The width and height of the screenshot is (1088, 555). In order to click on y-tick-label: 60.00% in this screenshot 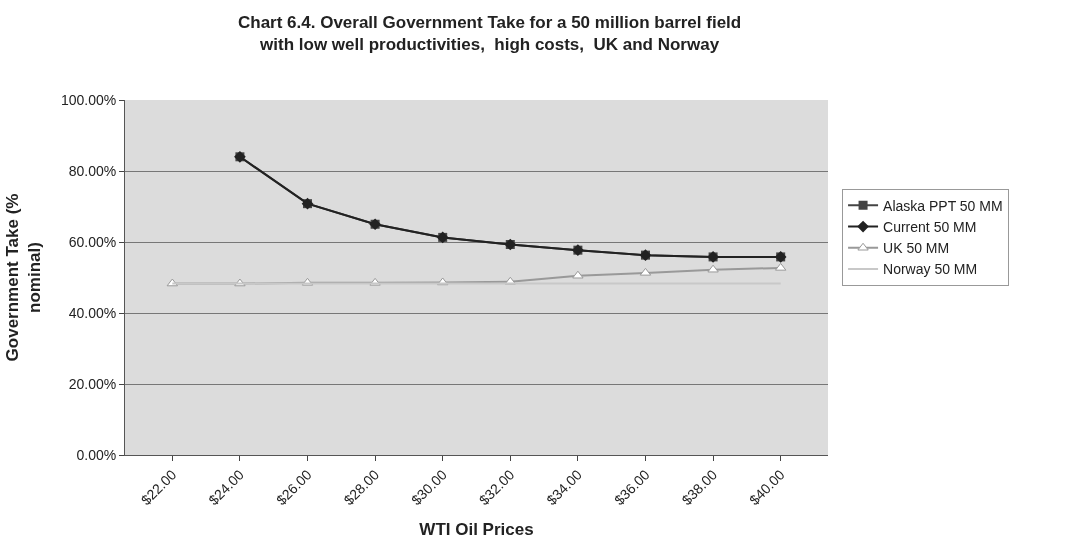, I will do `click(92, 241)`.